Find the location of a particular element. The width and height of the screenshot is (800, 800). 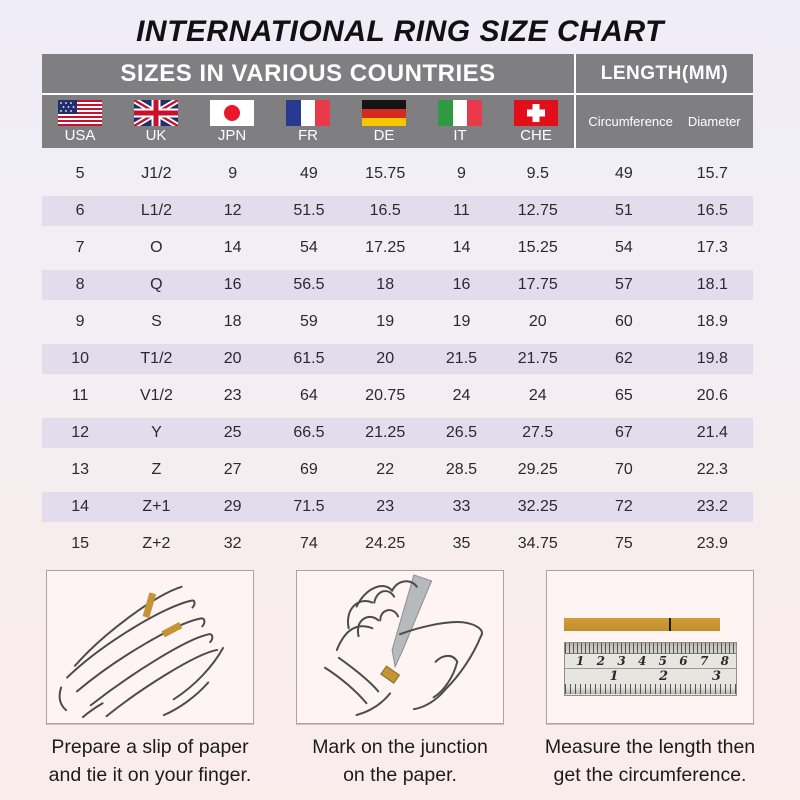

page-title: INTERNATIONAL RING SIZE CHART is located at coordinates (400, 31).